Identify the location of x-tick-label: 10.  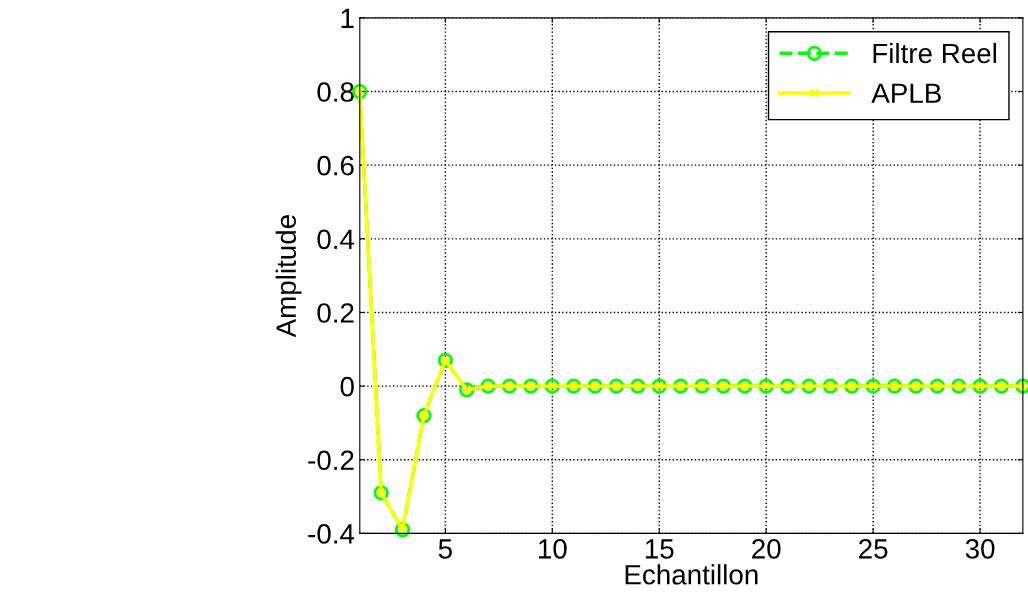
(552, 549).